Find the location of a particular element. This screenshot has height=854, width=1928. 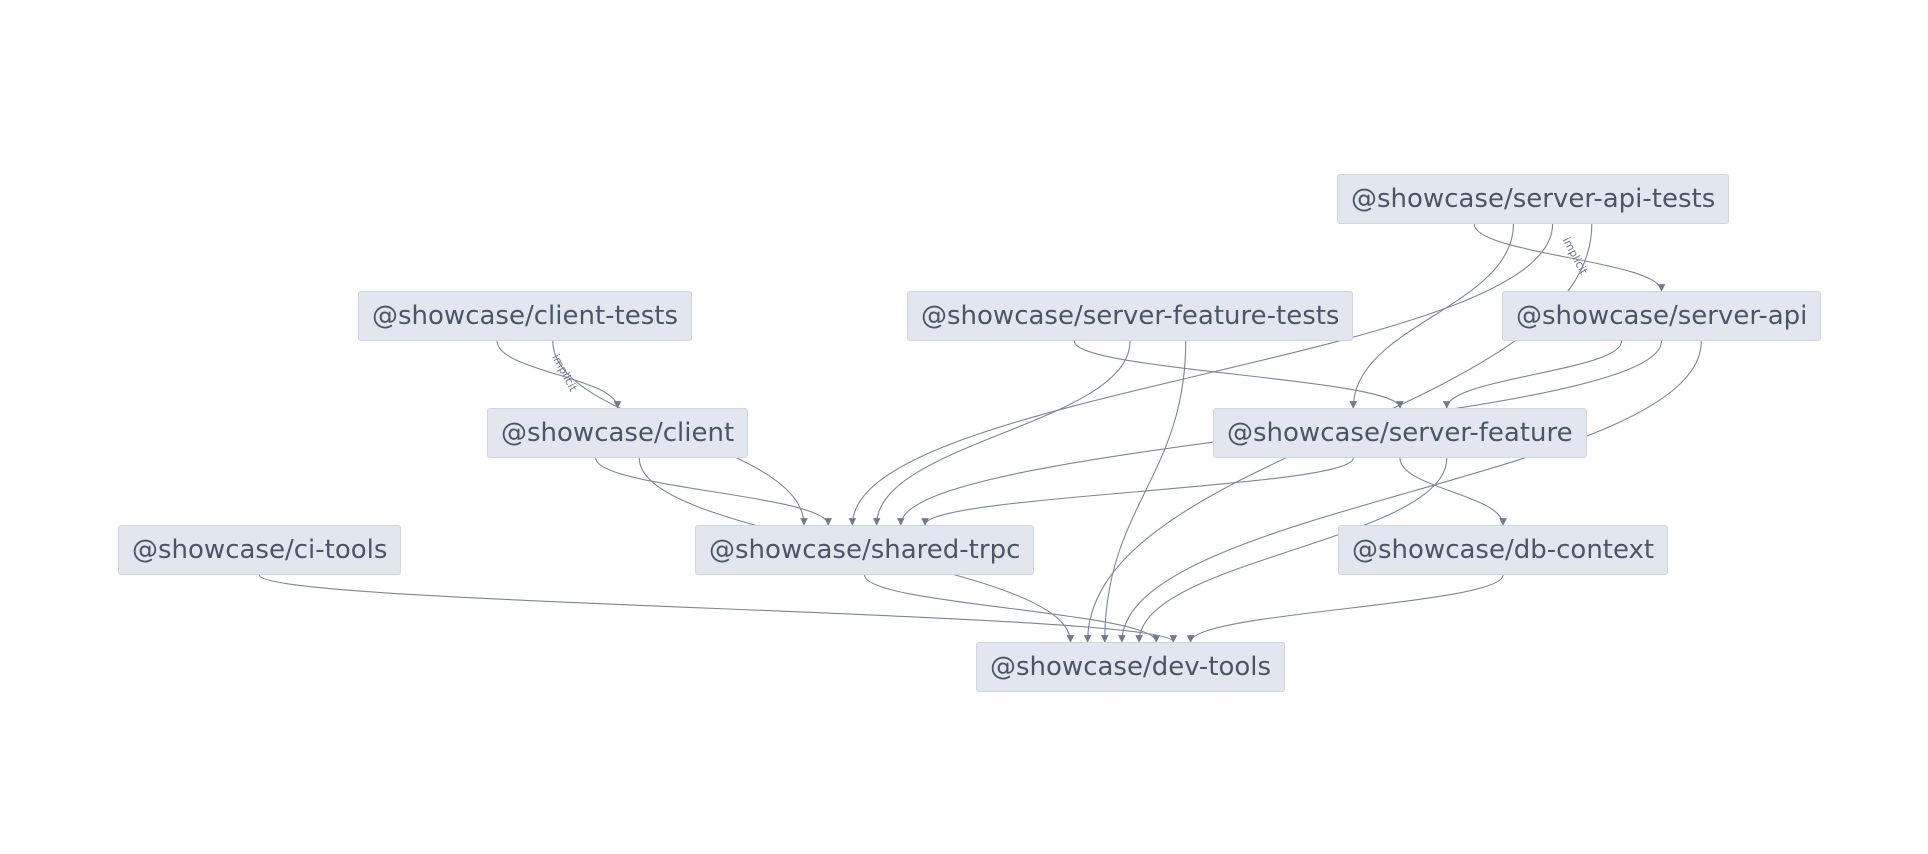

edge-client-to-shared-trpc is located at coordinates (713, 491).